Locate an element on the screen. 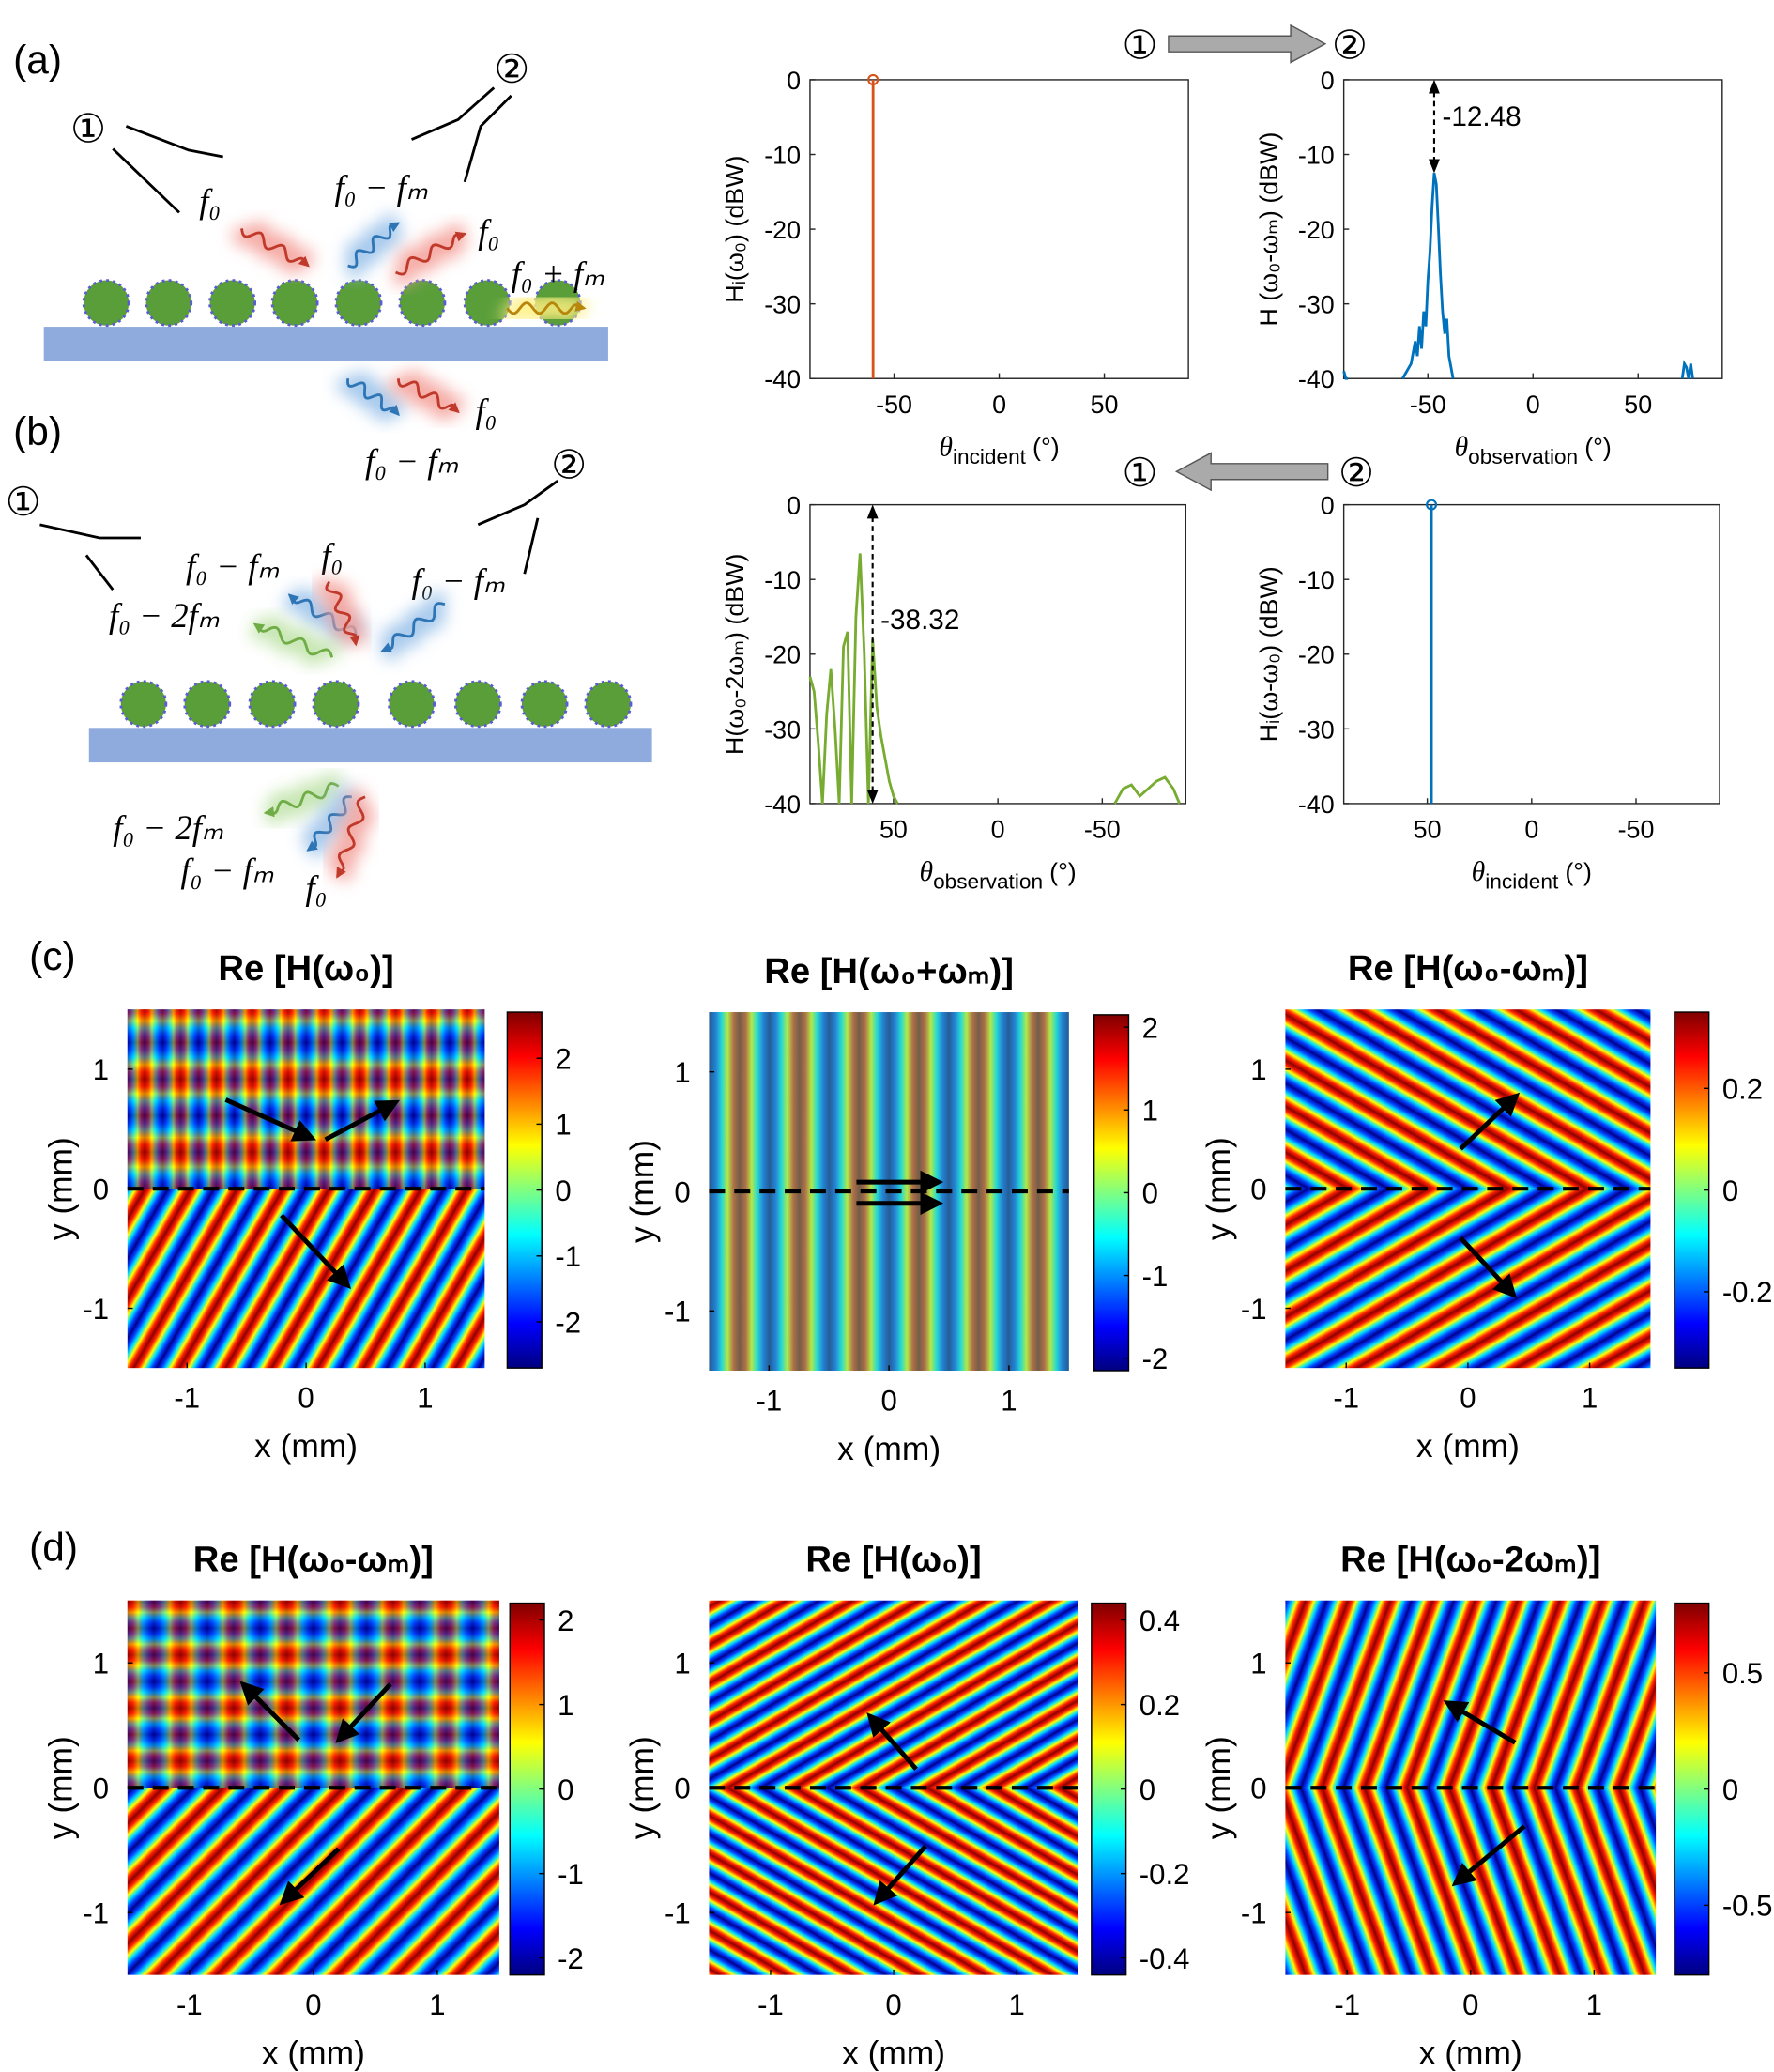 This screenshot has height=2072, width=1774. x-axis-symbol: θ is located at coordinates (946, 447).